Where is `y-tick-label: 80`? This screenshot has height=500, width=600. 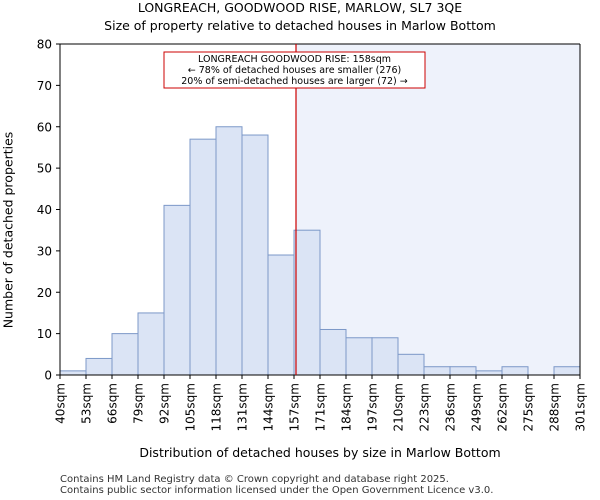 y-tick-label: 80 is located at coordinates (44, 45).